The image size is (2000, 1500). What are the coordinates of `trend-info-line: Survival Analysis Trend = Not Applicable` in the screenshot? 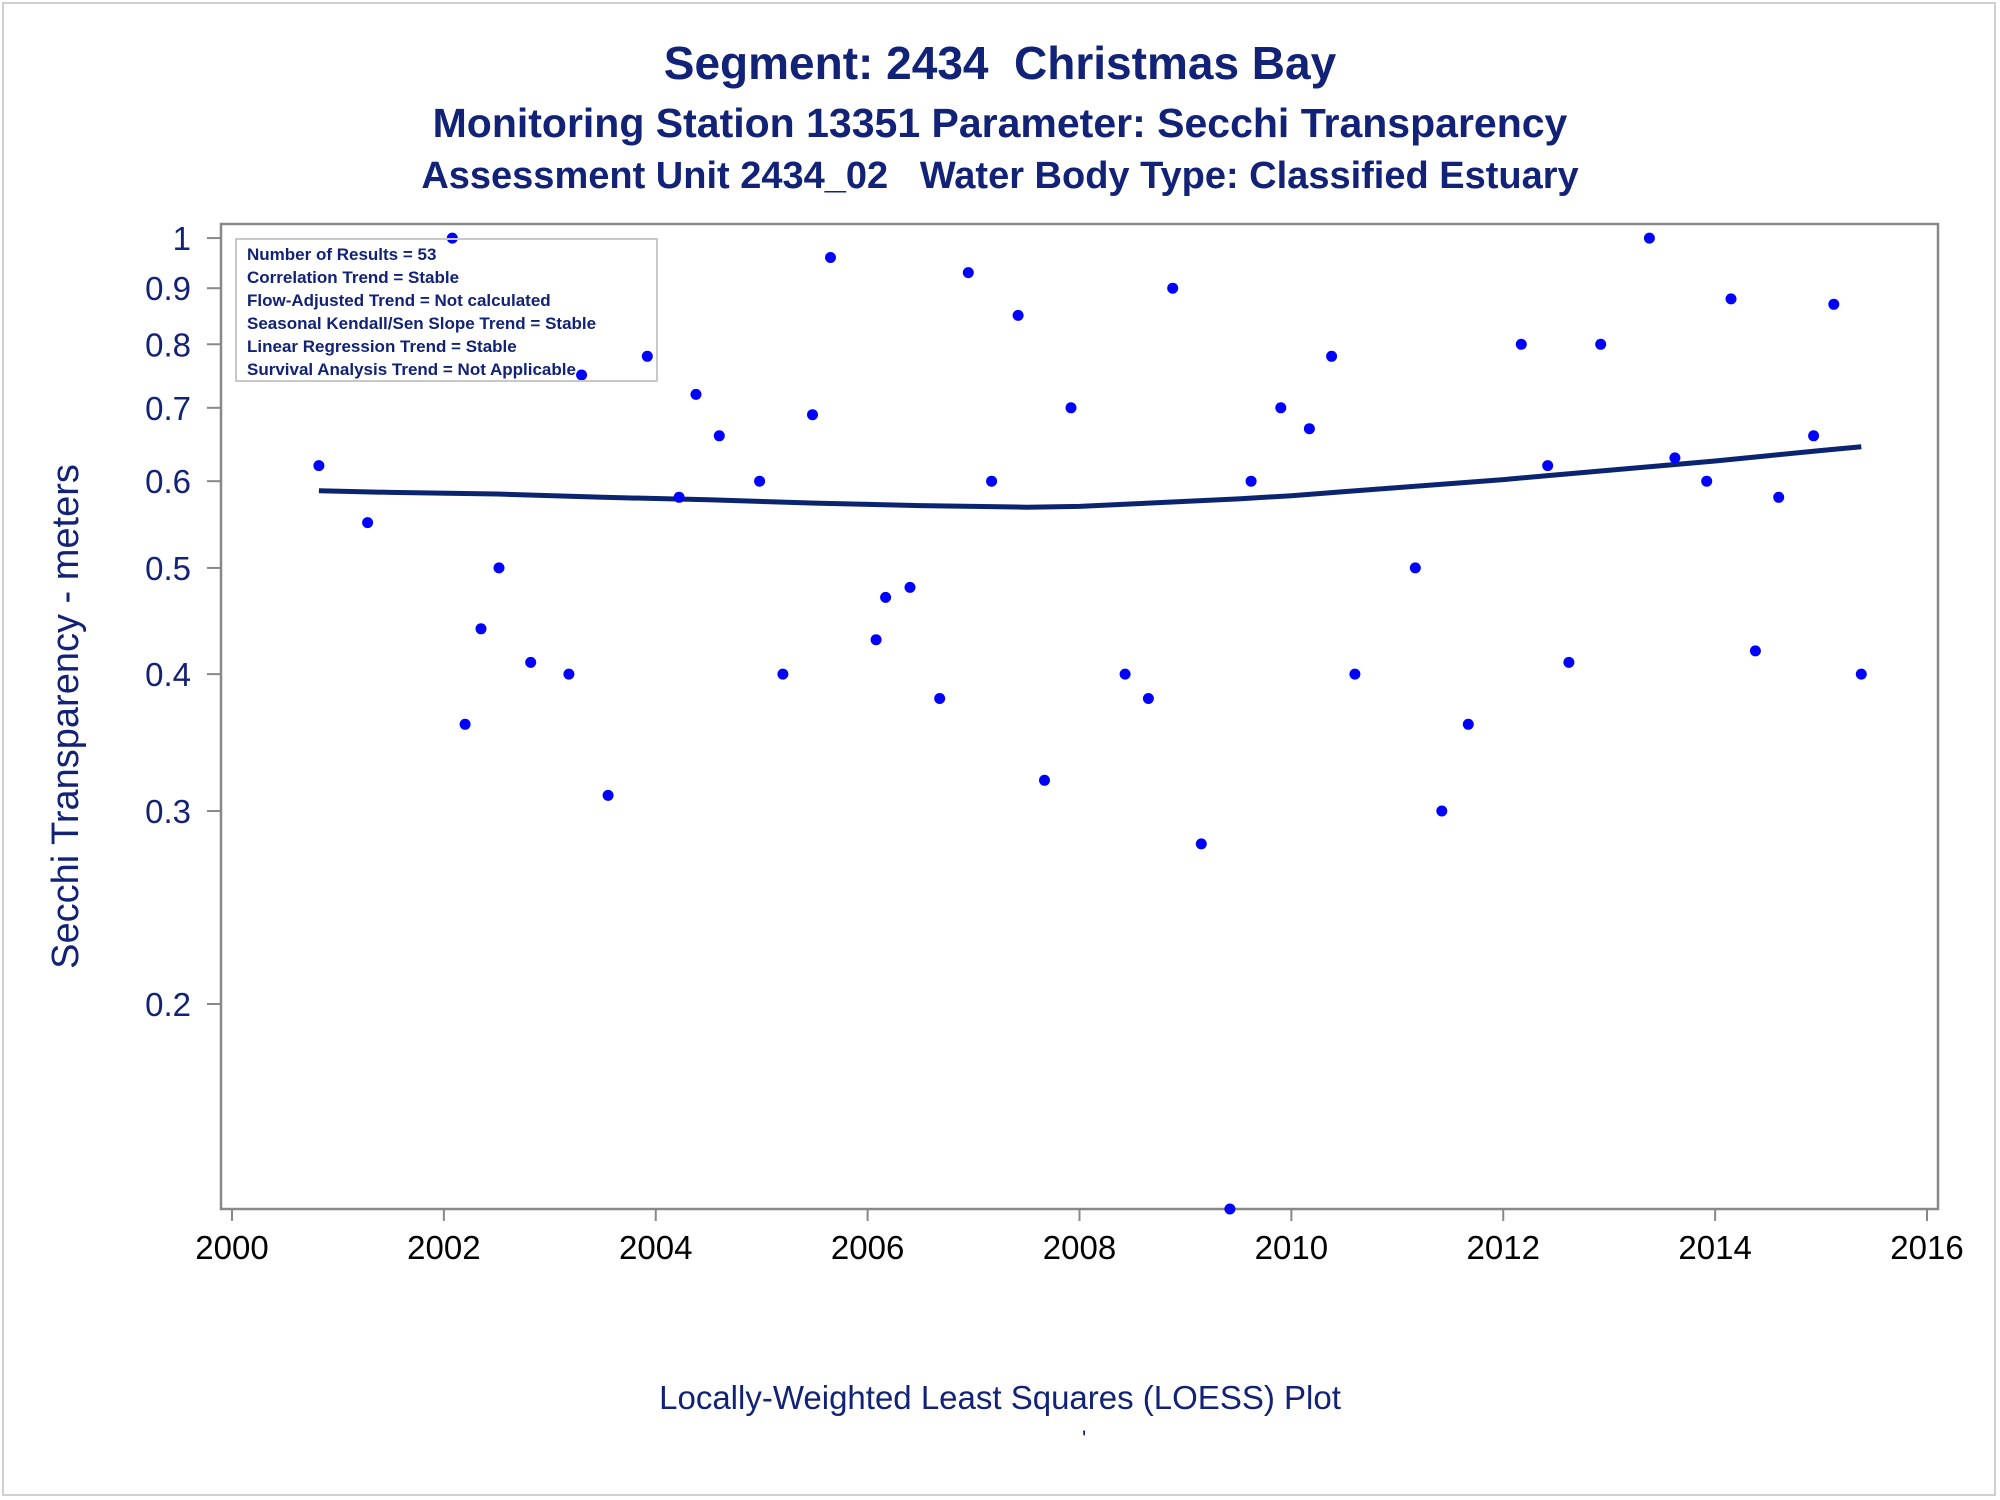 It's located at (411, 369).